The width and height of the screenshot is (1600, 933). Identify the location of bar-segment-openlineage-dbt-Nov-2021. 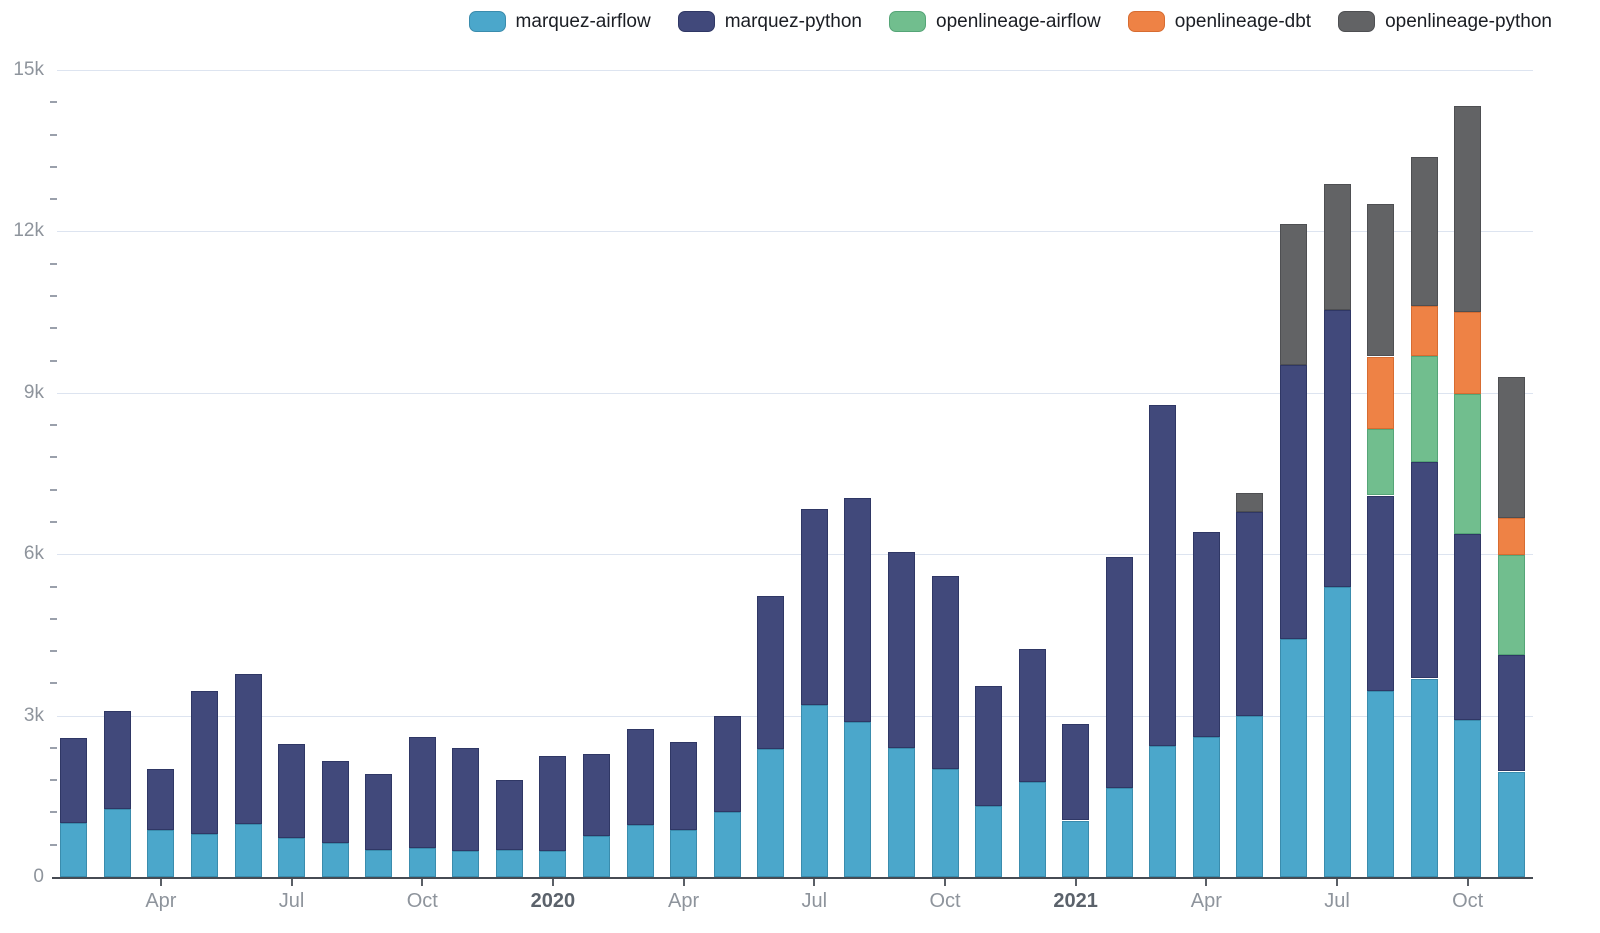
(1511, 536).